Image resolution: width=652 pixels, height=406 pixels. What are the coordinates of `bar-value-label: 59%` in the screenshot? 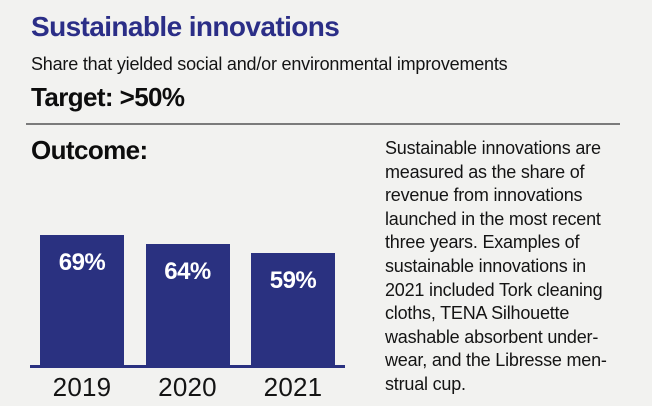 It's located at (293, 280).